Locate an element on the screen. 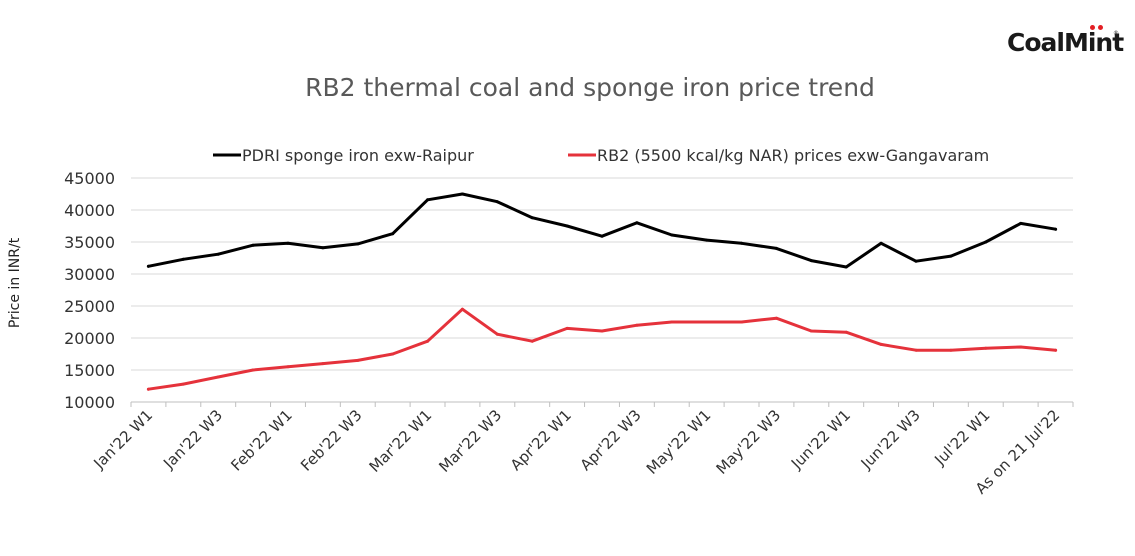 Image resolution: width=1135 pixels, height=556 pixels. y-tick-label: 35000 is located at coordinates (89, 242).